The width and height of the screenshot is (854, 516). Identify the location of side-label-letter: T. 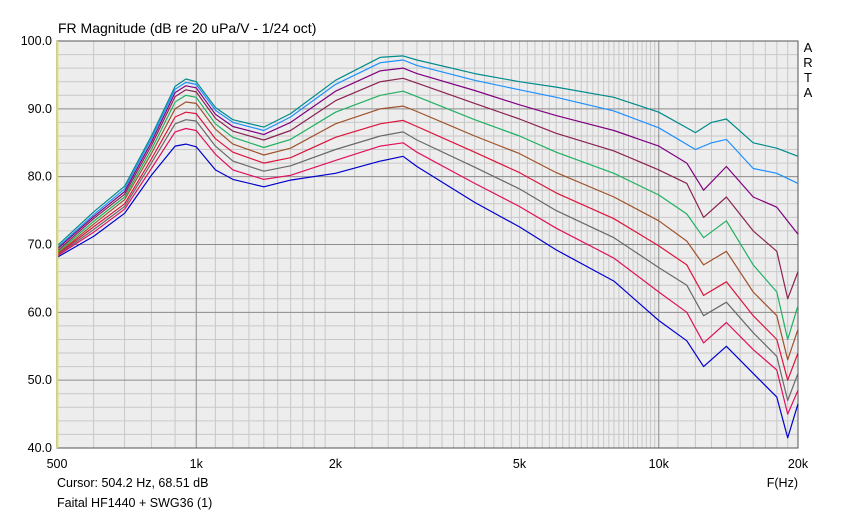
(808, 77).